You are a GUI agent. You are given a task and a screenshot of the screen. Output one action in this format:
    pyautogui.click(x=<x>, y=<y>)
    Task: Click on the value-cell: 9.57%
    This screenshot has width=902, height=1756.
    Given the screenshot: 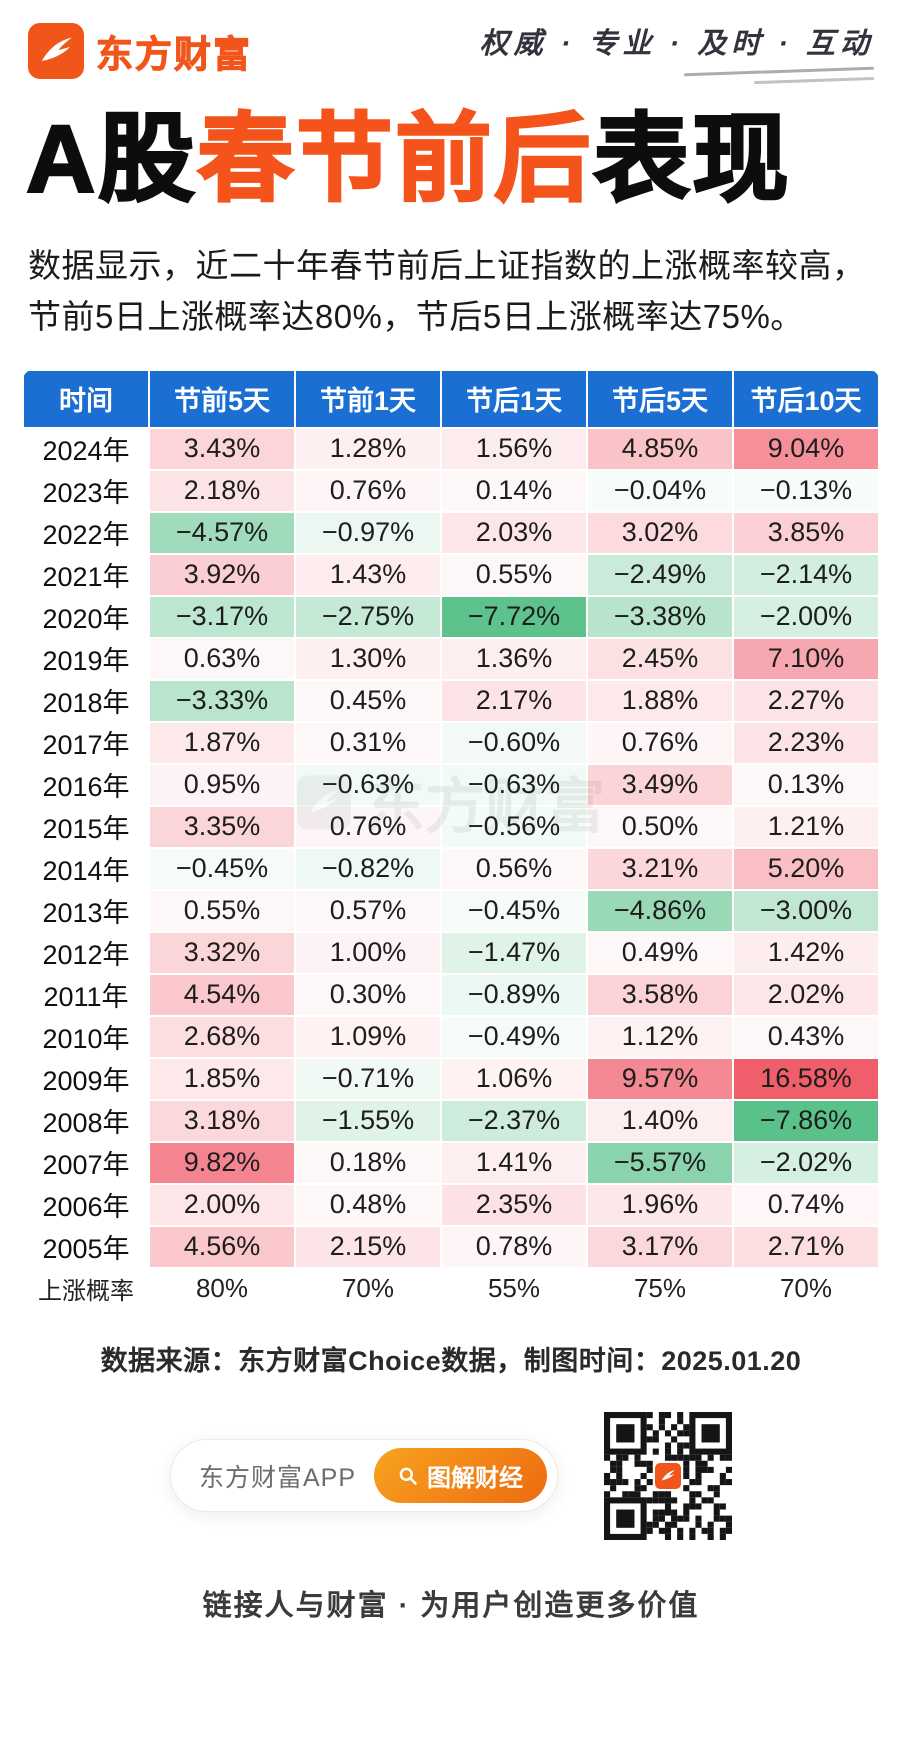 What is the action you would take?
    pyautogui.click(x=660, y=1078)
    